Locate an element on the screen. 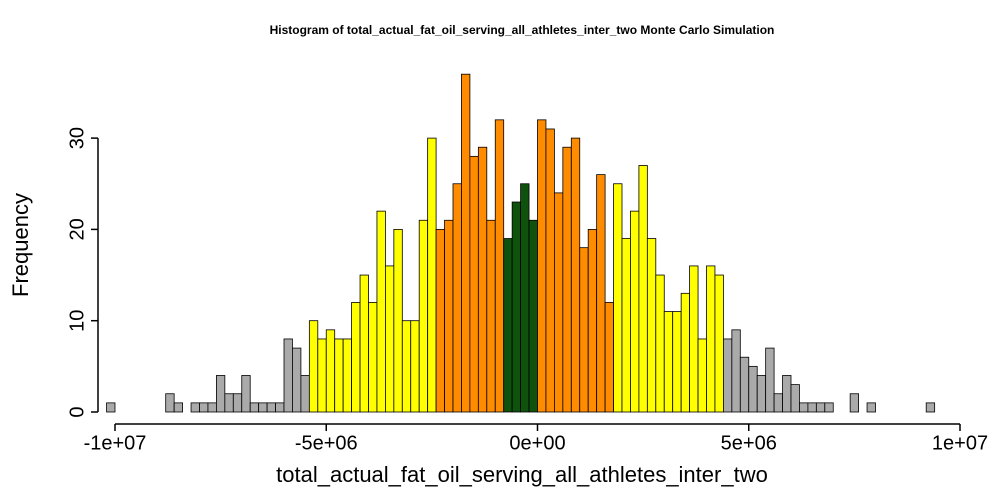  y-tick-label: 0 is located at coordinates (77, 411).